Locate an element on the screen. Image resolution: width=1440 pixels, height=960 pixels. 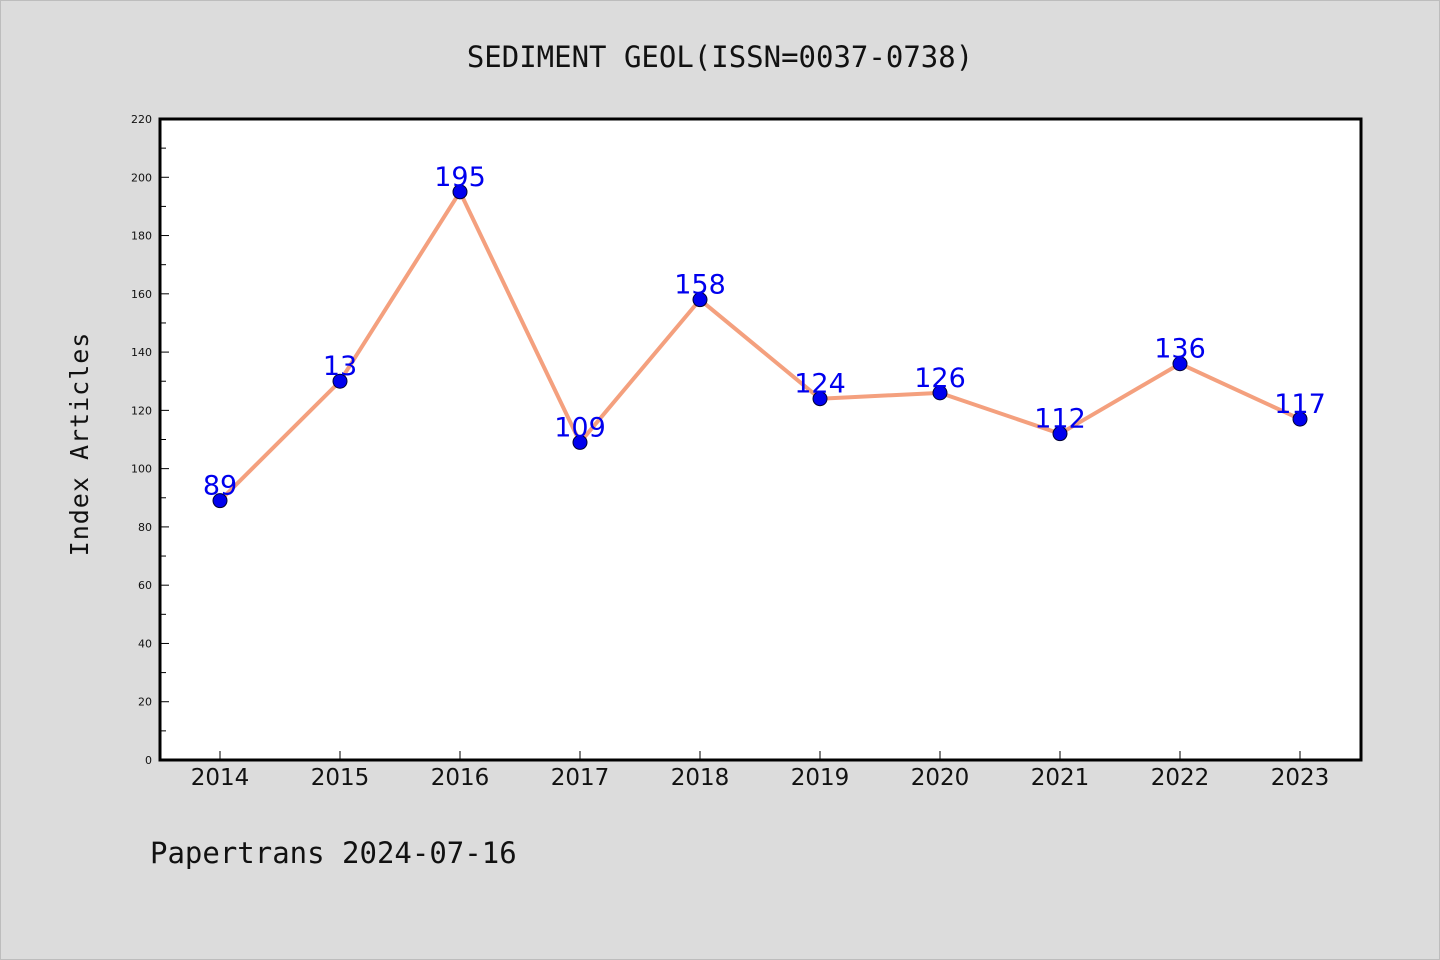
x-tick-label: 2018 is located at coordinates (700, 778).